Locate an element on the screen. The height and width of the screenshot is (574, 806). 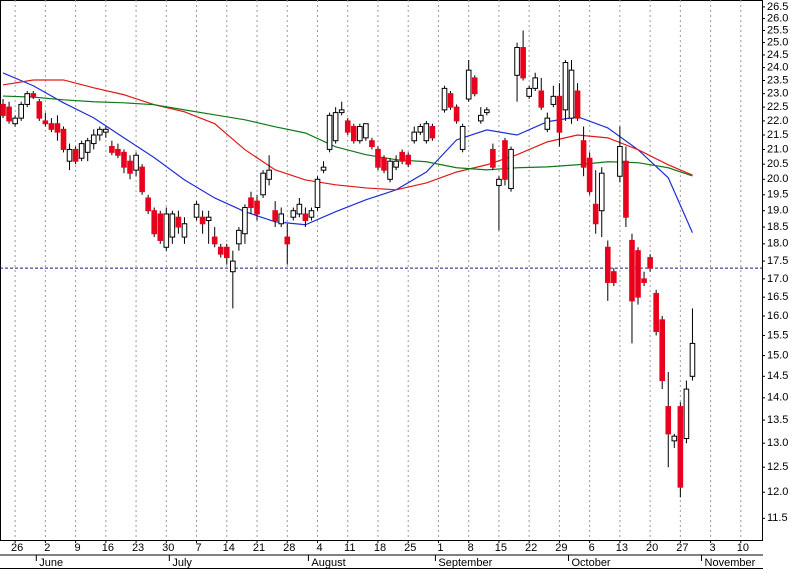
y-tick-label: 18.0 is located at coordinates (777, 244).